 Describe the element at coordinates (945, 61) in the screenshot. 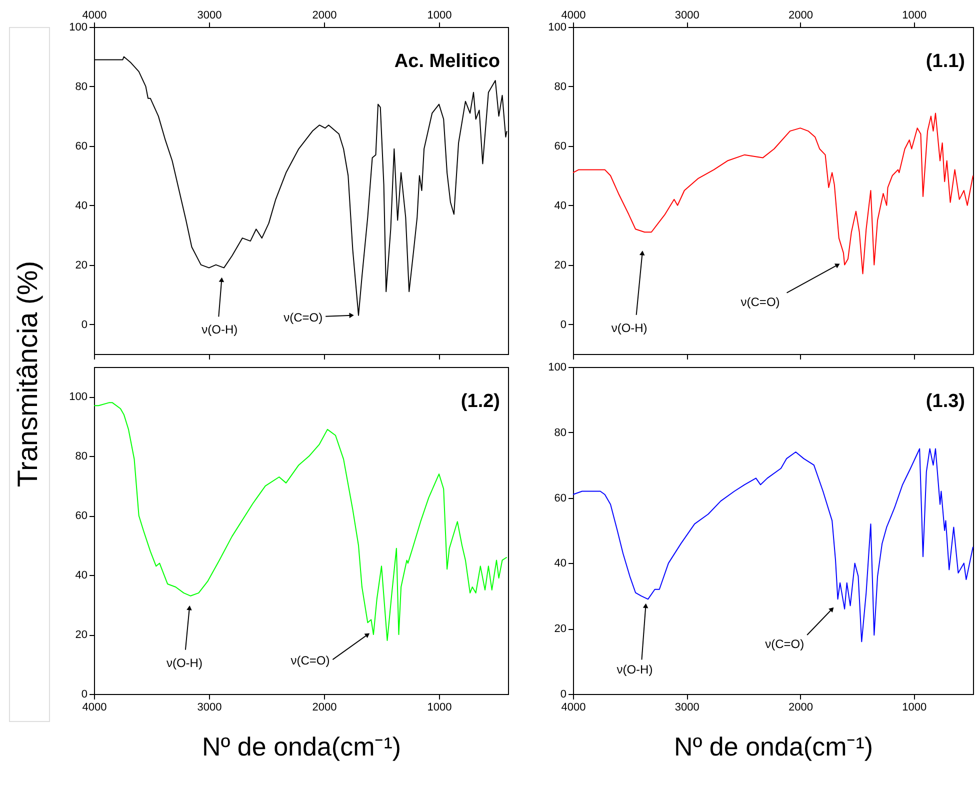

I see `annotation: (1.1)` at that location.